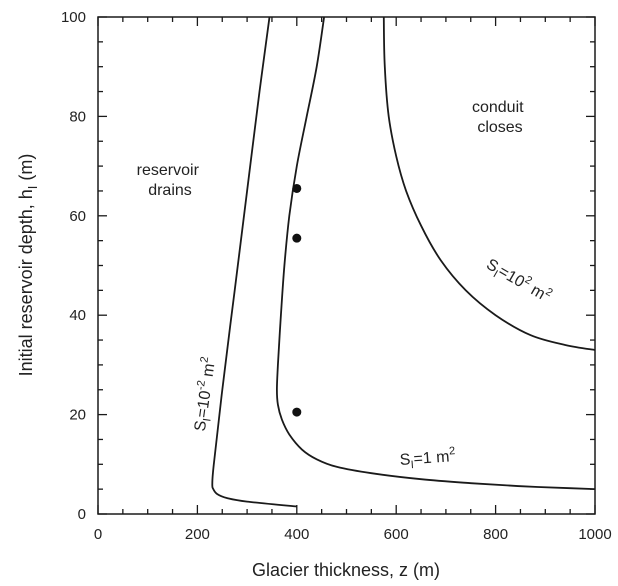 The width and height of the screenshot is (618, 586). What do you see at coordinates (204, 404) in the screenshot?
I see `series-label-s-1e-2-eq: =10` at bounding box center [204, 404].